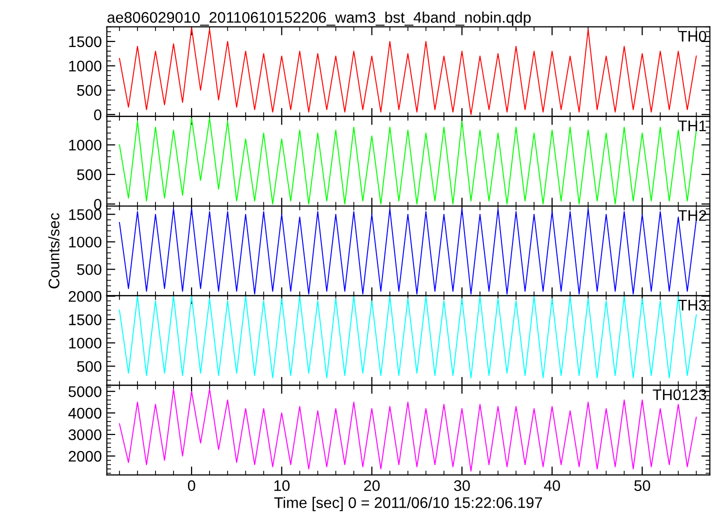 The image size is (717, 516). Describe the element at coordinates (692, 36) in the screenshot. I see `series-label: TH0` at that location.